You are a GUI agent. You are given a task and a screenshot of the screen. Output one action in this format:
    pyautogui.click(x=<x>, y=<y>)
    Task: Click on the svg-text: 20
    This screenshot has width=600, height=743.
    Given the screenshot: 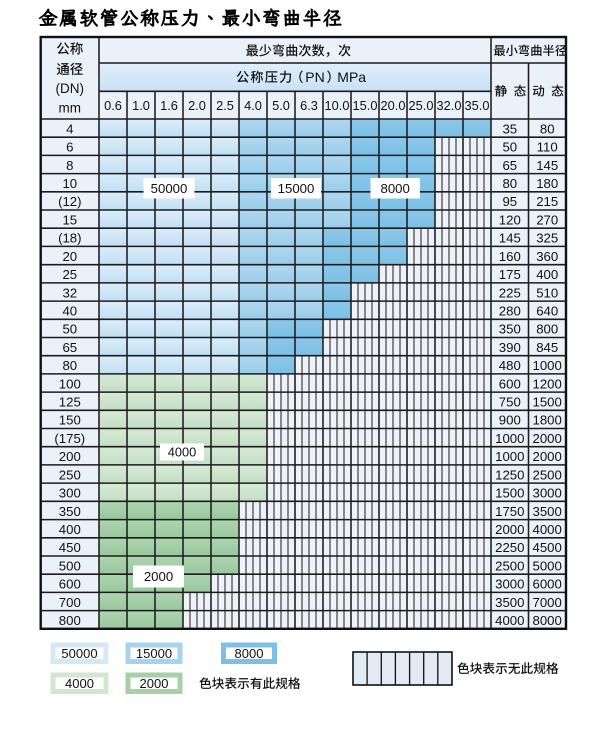 What is the action you would take?
    pyautogui.click(x=69, y=256)
    